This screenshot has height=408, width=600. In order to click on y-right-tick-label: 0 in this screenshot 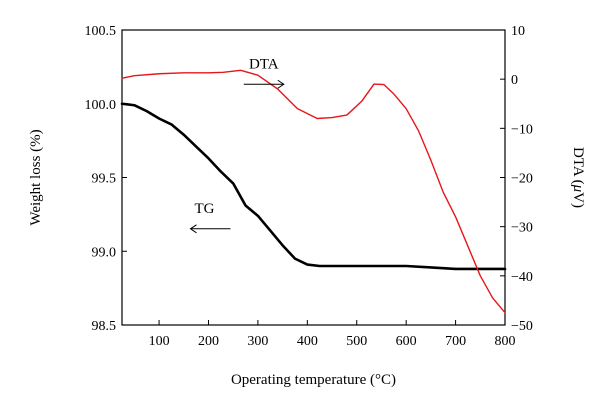, I will do `click(514, 80)`.